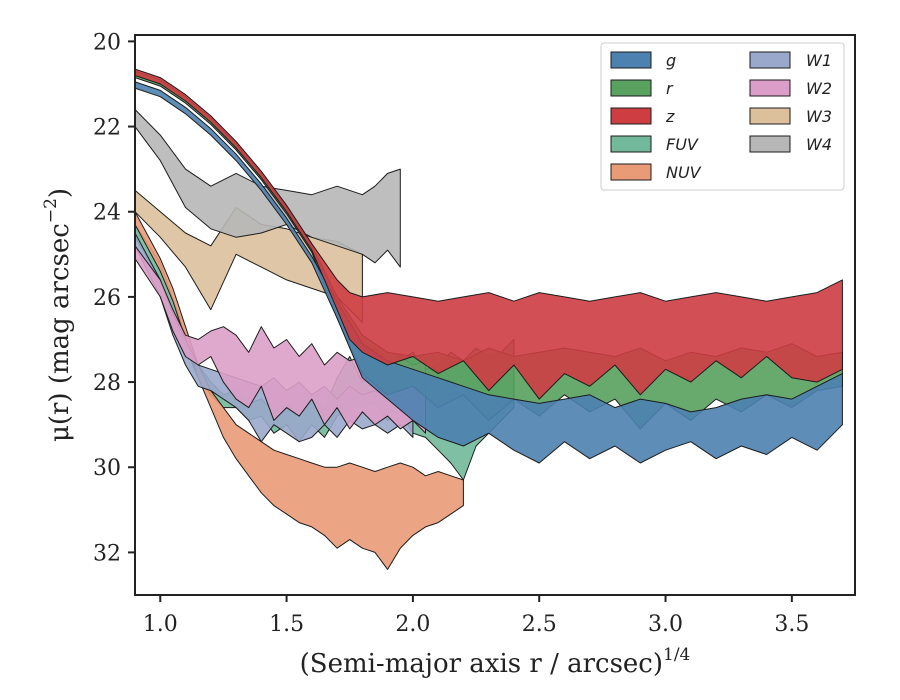 This screenshot has width=900, height=700. I want to click on area-w2, so click(280, 339).